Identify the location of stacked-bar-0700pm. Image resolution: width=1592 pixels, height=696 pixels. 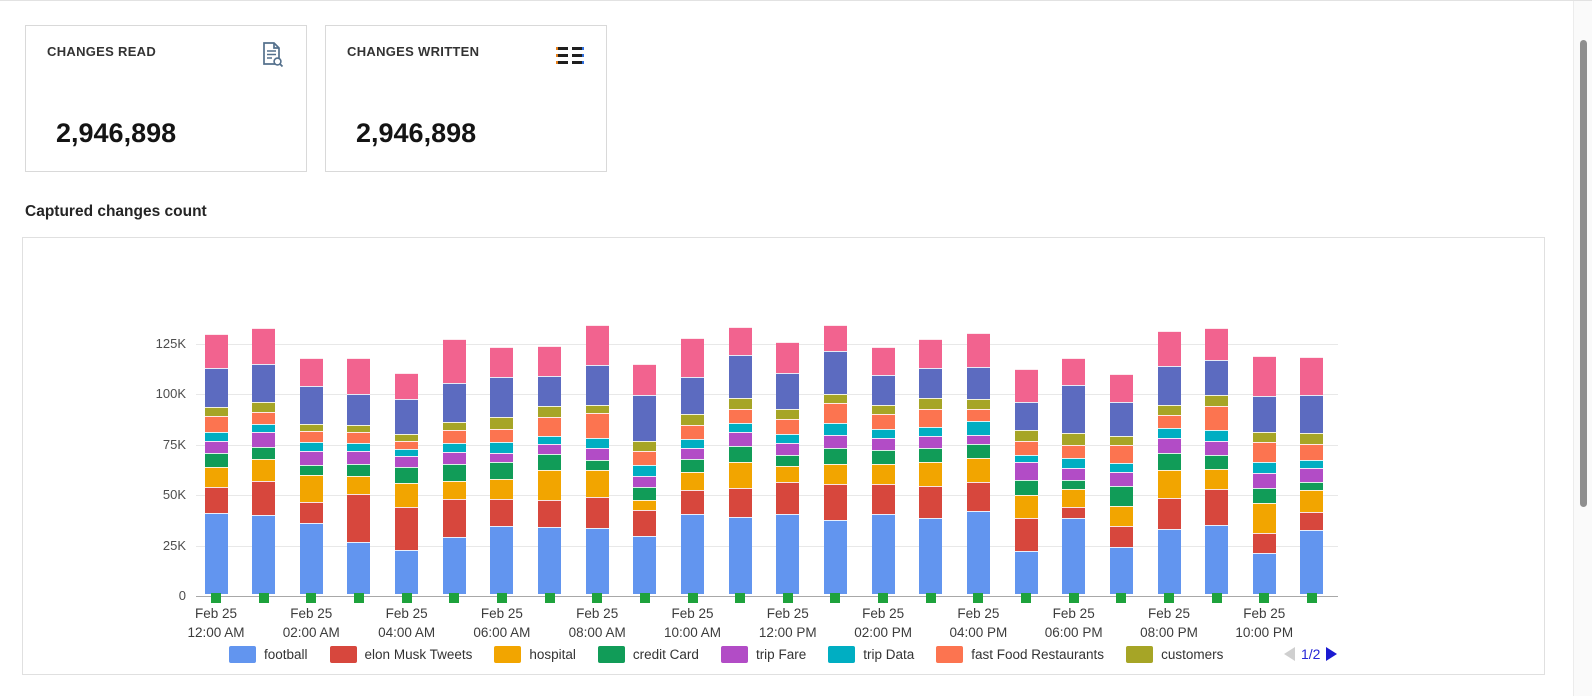
(1121, 483).